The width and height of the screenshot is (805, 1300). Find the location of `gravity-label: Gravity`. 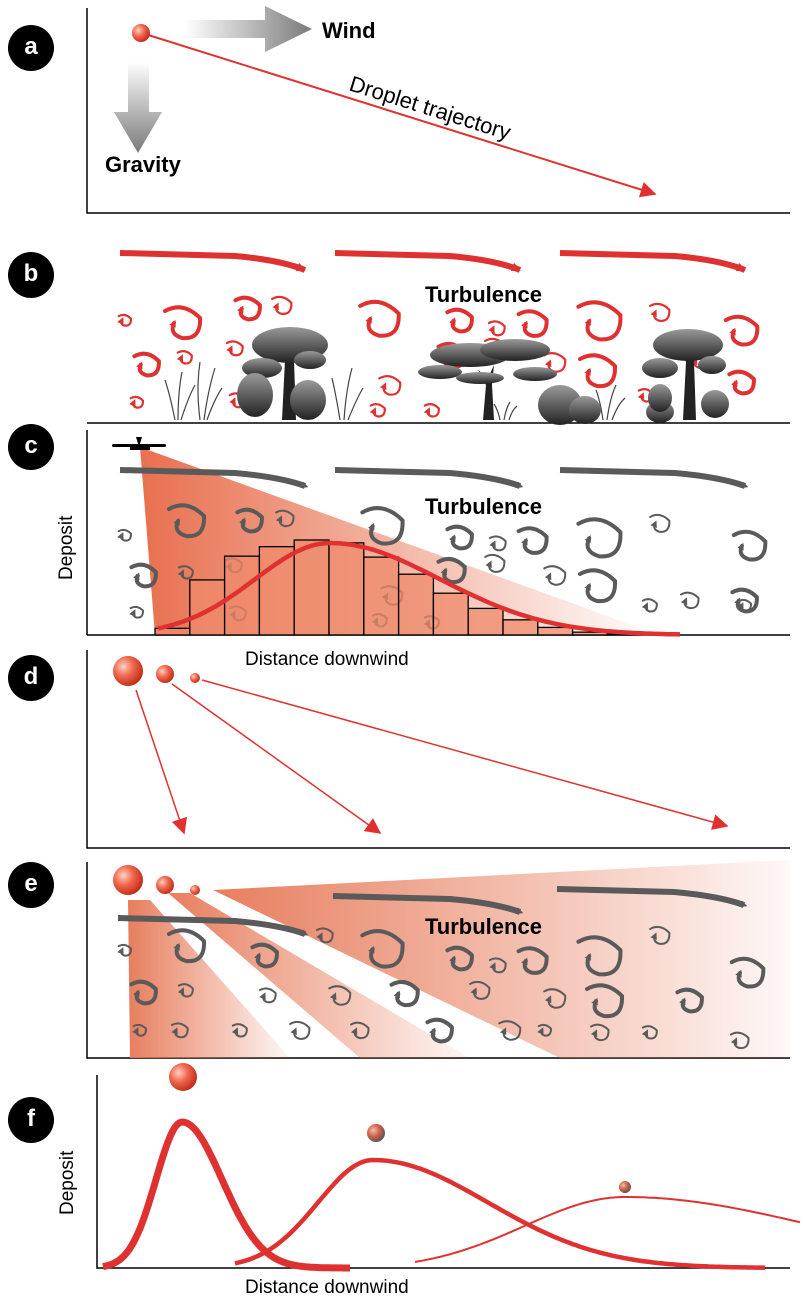

gravity-label: Gravity is located at coordinates (143, 164).